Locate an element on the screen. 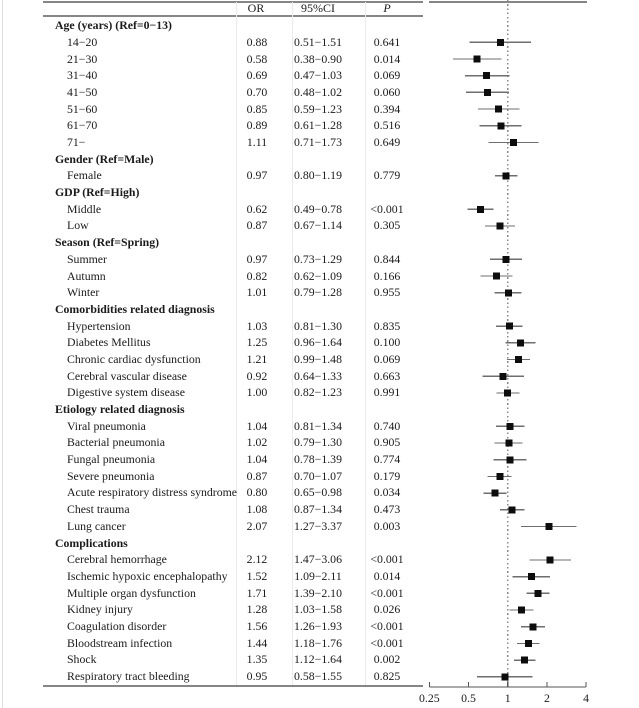 This screenshot has width=639, height=708. table-row: Viral pneumonia 1.04 0.81−1.34 0.740 is located at coordinates (233, 426).